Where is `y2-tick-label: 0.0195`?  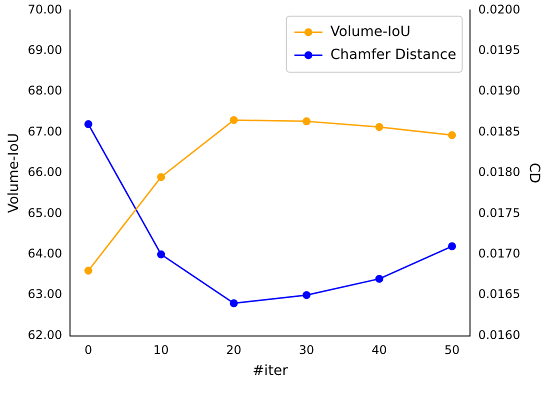
y2-tick-label: 0.0195 is located at coordinates (499, 50).